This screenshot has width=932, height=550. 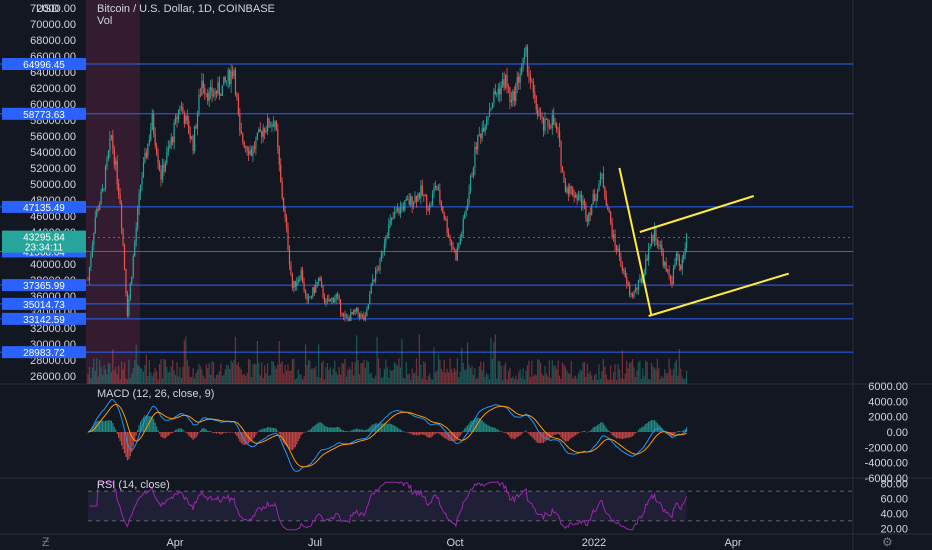 I want to click on rsi-title: RSI (14, close), so click(x=133, y=485).